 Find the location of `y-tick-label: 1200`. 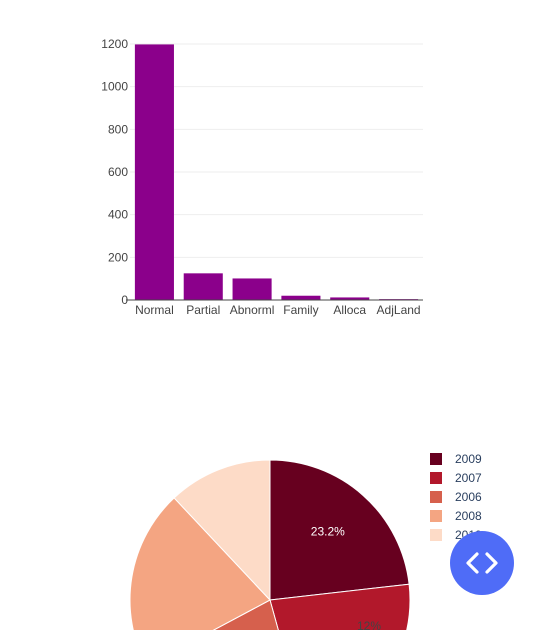

y-tick-label: 1200 is located at coordinates (114, 44).